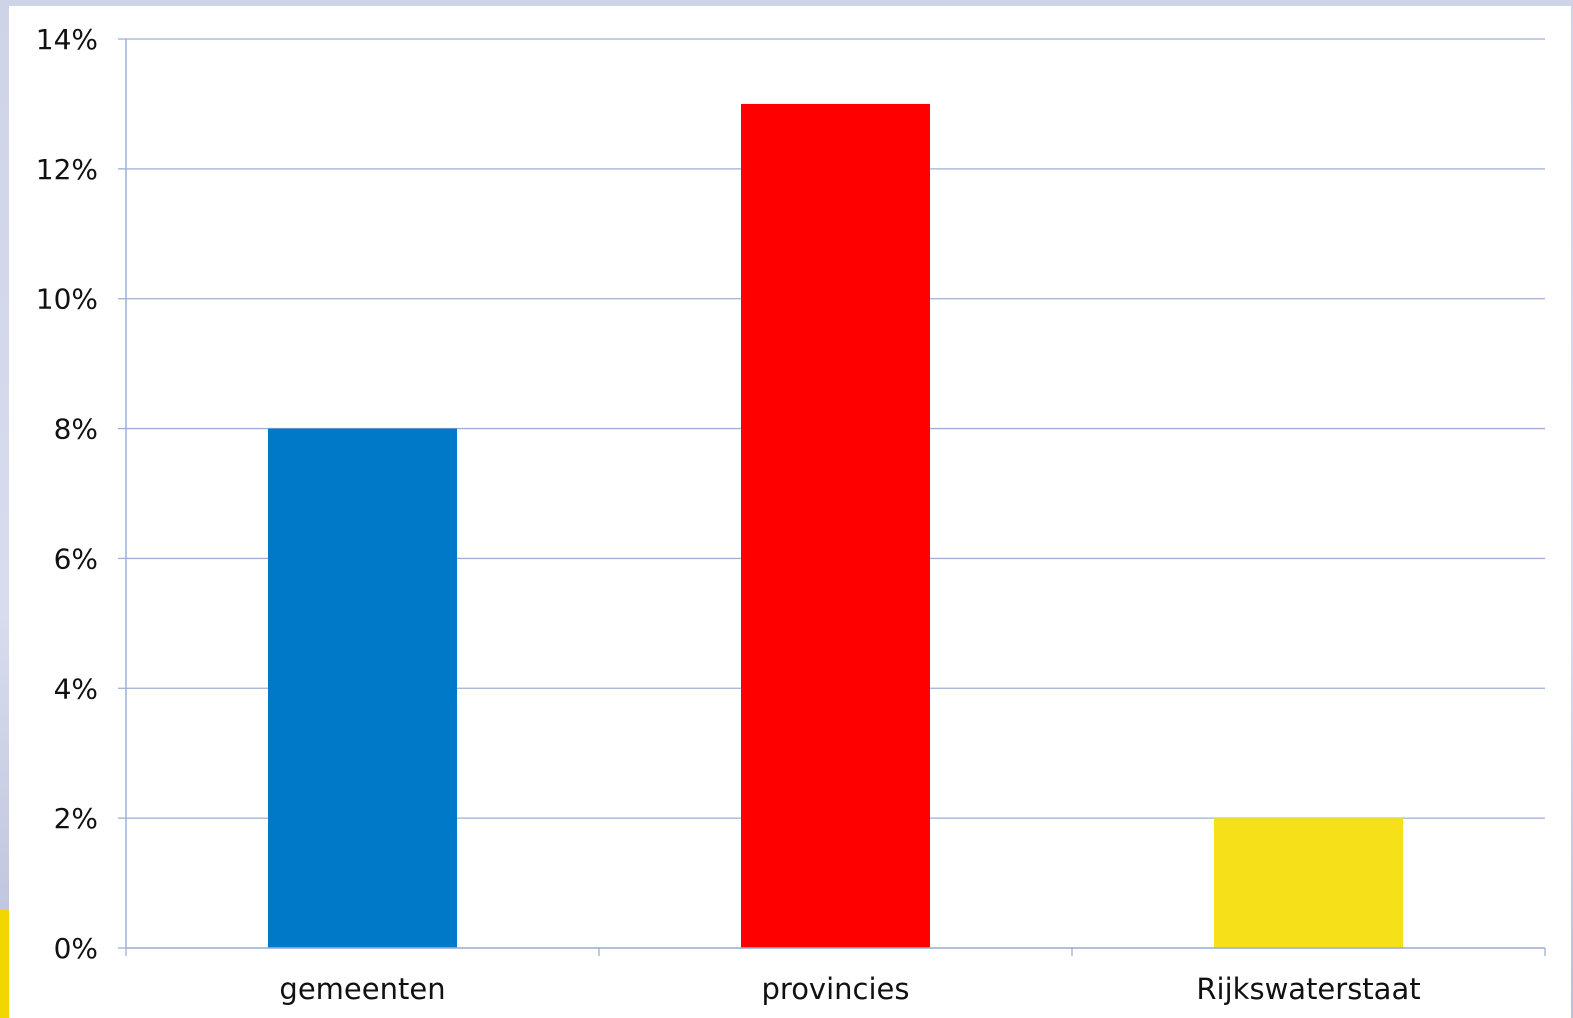  I want to click on slide-accent-stripe, so click(5, 964).